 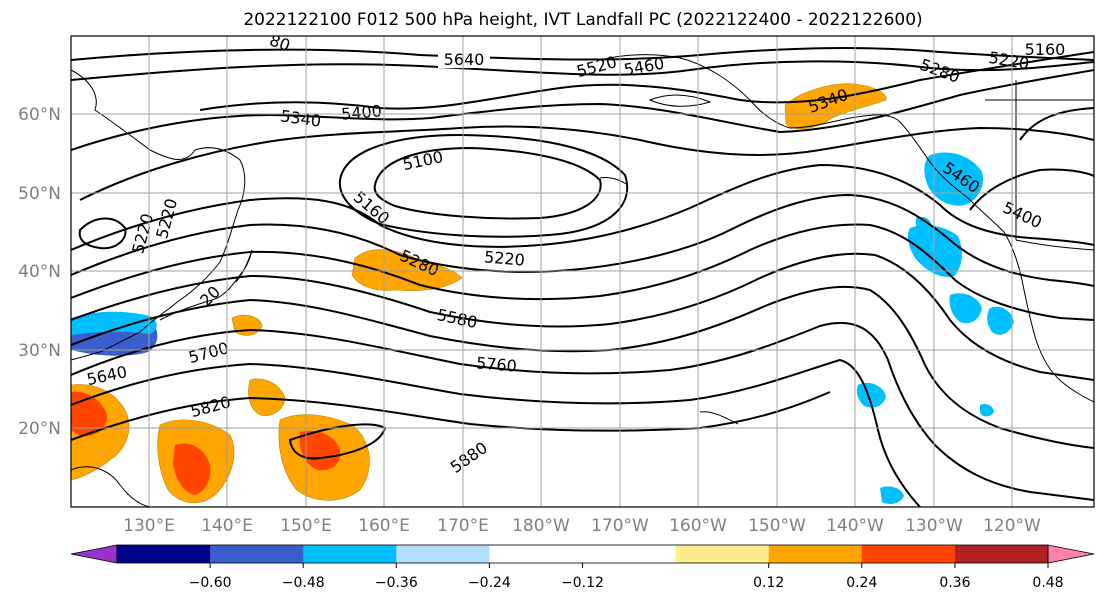 I want to click on lon-label: 170°E, so click(x=463, y=526).